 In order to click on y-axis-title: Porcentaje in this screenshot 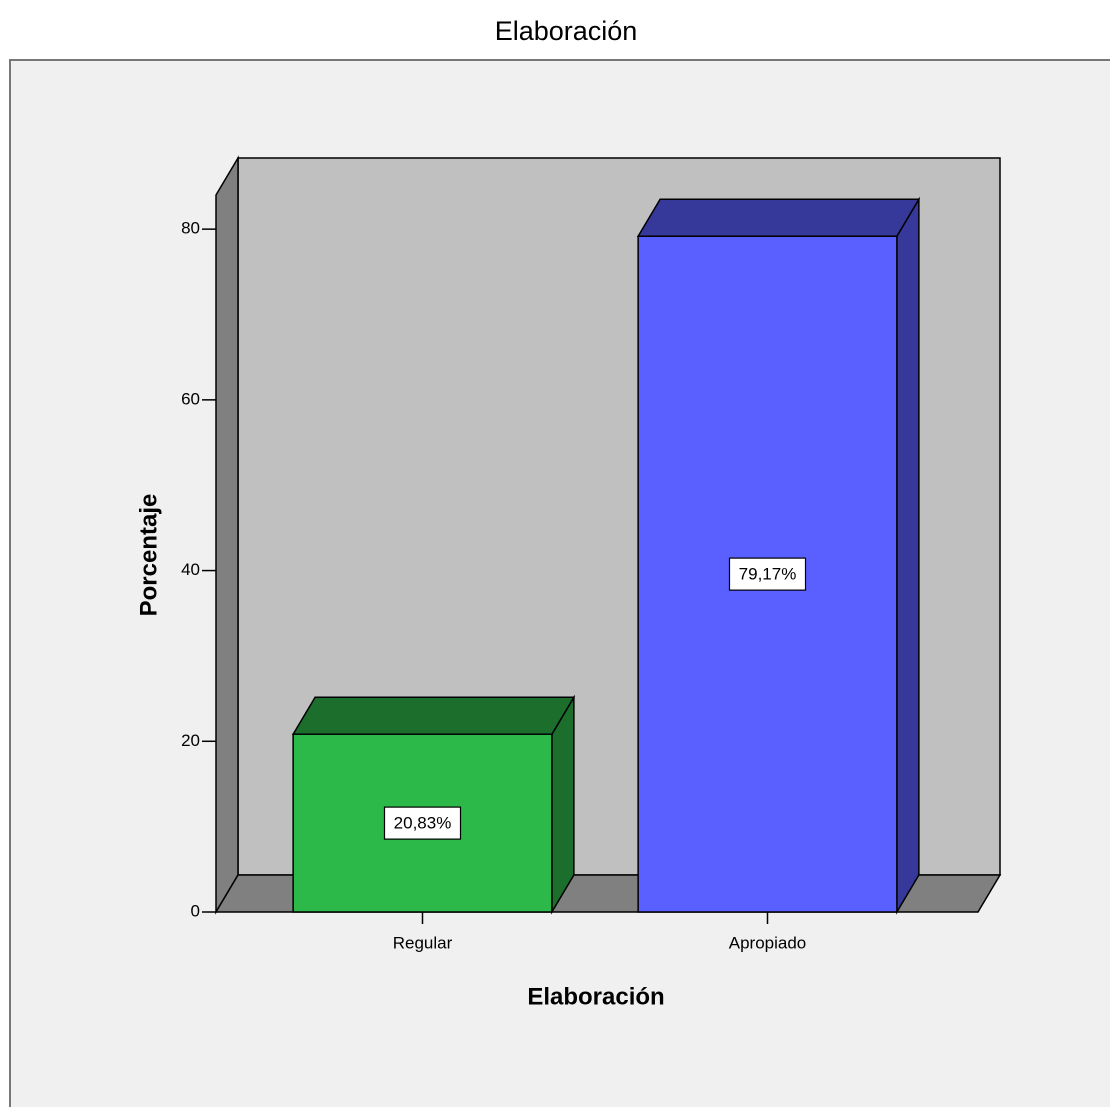, I will do `click(148, 555)`.